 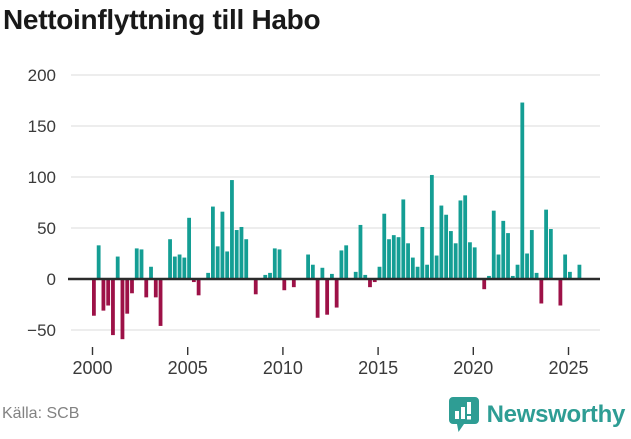 I want to click on bar-2018Q2, so click(x=441, y=242).